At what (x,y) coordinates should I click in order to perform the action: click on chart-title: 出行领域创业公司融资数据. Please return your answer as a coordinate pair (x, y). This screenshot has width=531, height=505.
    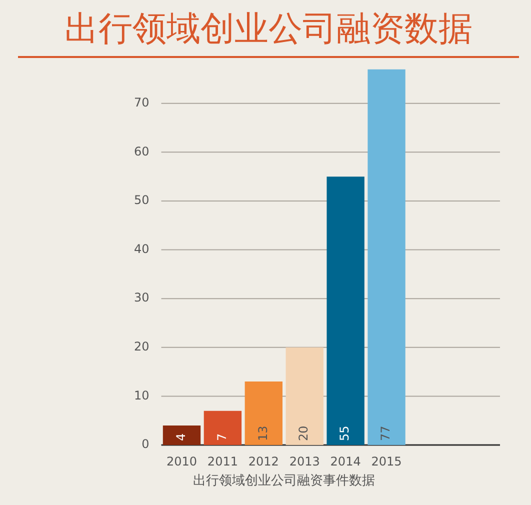
    Looking at the image, I should click on (268, 29).